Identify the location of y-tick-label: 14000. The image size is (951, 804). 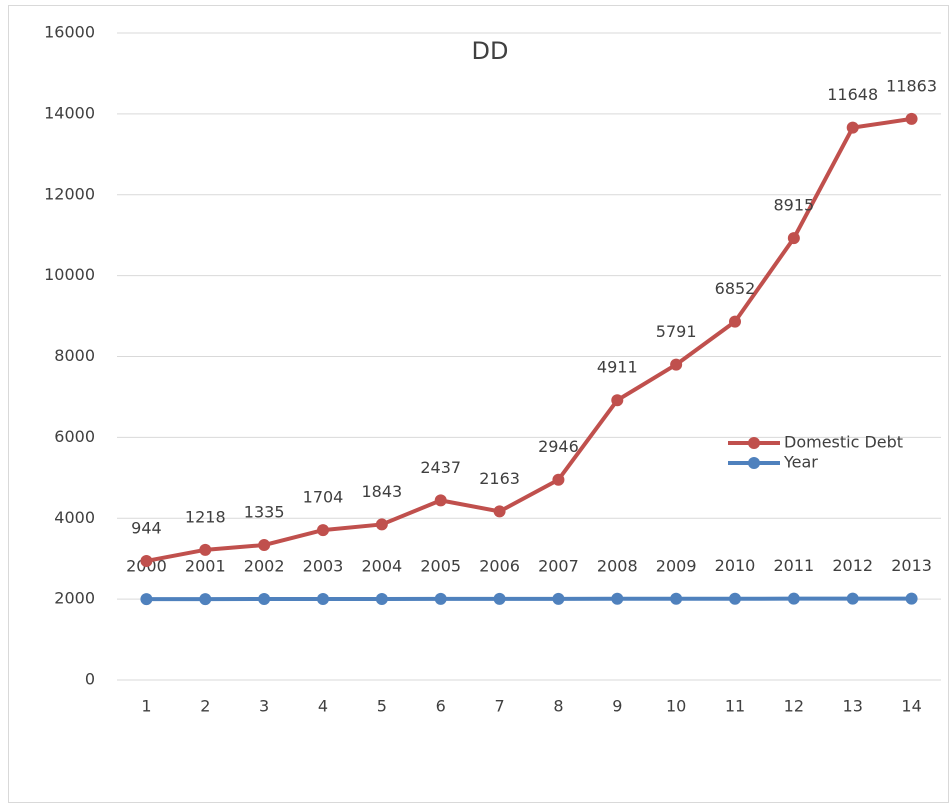
(69, 112).